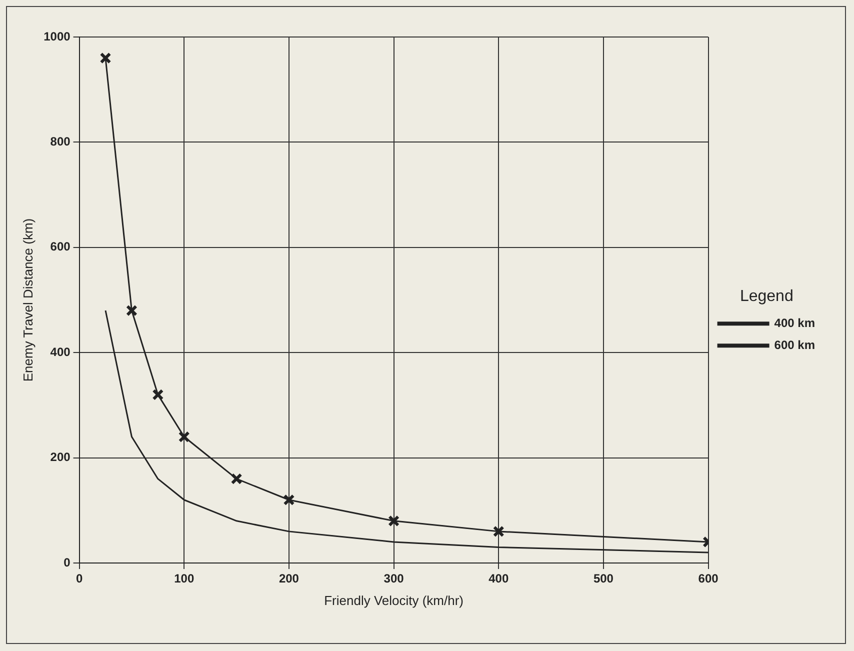 The height and width of the screenshot is (651, 854). I want to click on legend-label: 600 km, so click(795, 345).